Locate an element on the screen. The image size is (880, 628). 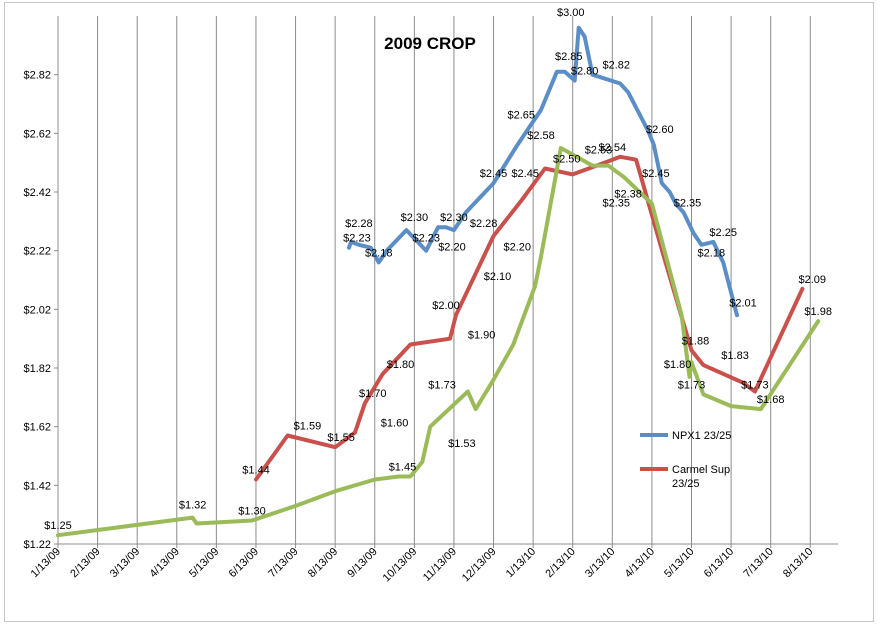
data-label: $1.53 is located at coordinates (462, 444).